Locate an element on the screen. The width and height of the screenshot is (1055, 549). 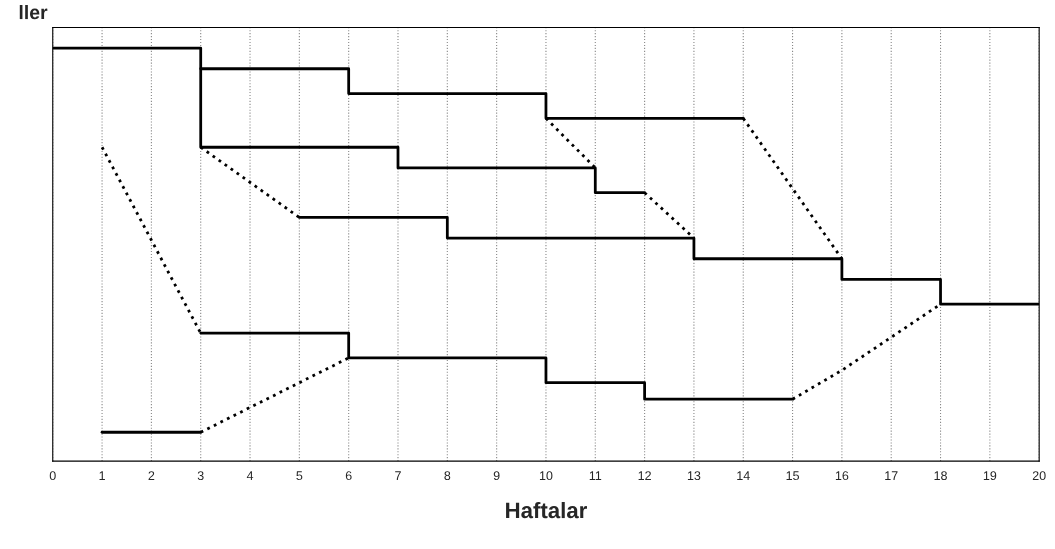
x-tick-label: 7 is located at coordinates (398, 475).